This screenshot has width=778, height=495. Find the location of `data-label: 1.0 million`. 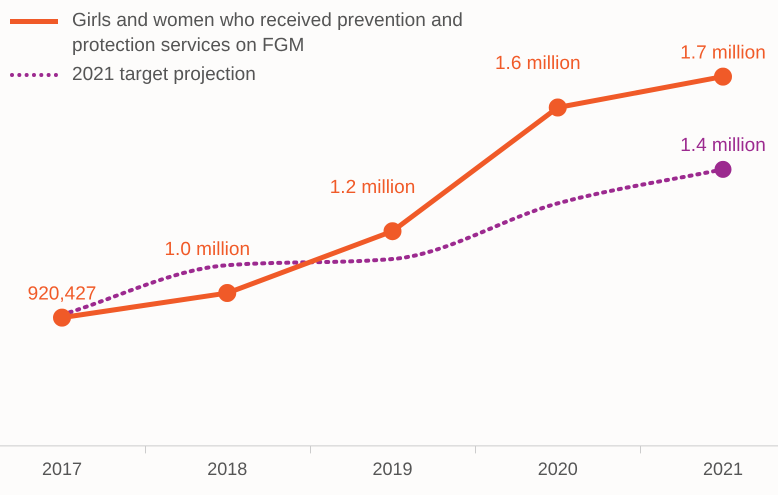

data-label: 1.0 million is located at coordinates (207, 249).